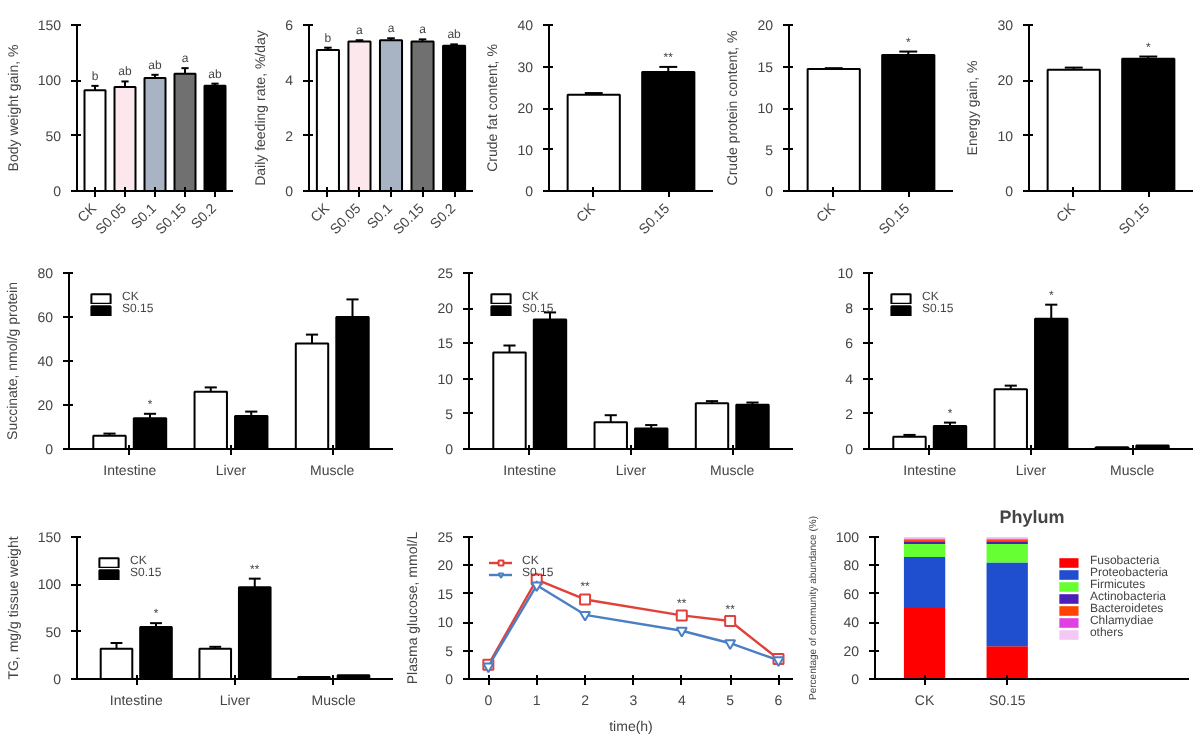 The width and height of the screenshot is (1200, 744). I want to click on chart-title: Phylum, so click(1032, 517).